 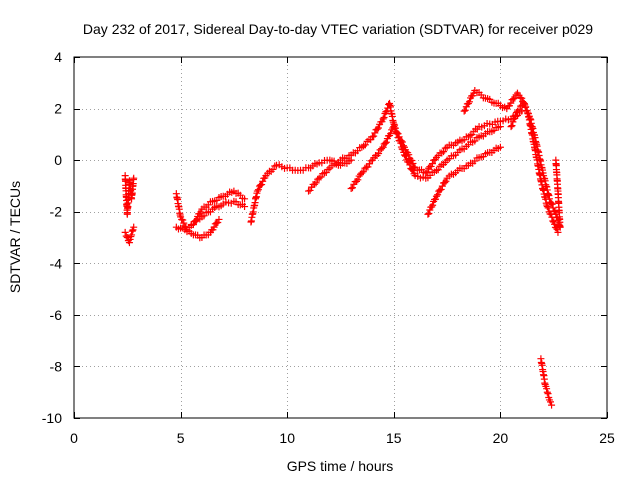 What do you see at coordinates (56, 315) in the screenshot?
I see `y-tick-label: -6` at bounding box center [56, 315].